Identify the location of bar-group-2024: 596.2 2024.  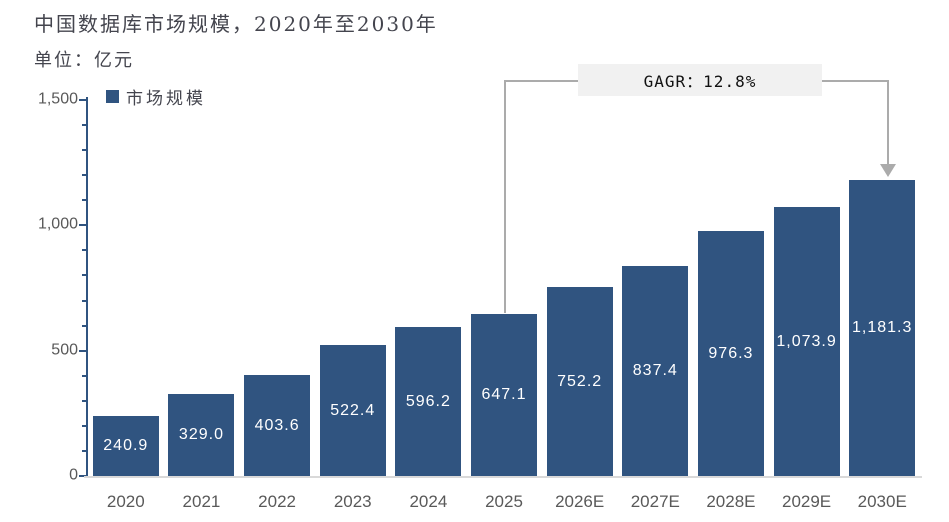
(429, 305).